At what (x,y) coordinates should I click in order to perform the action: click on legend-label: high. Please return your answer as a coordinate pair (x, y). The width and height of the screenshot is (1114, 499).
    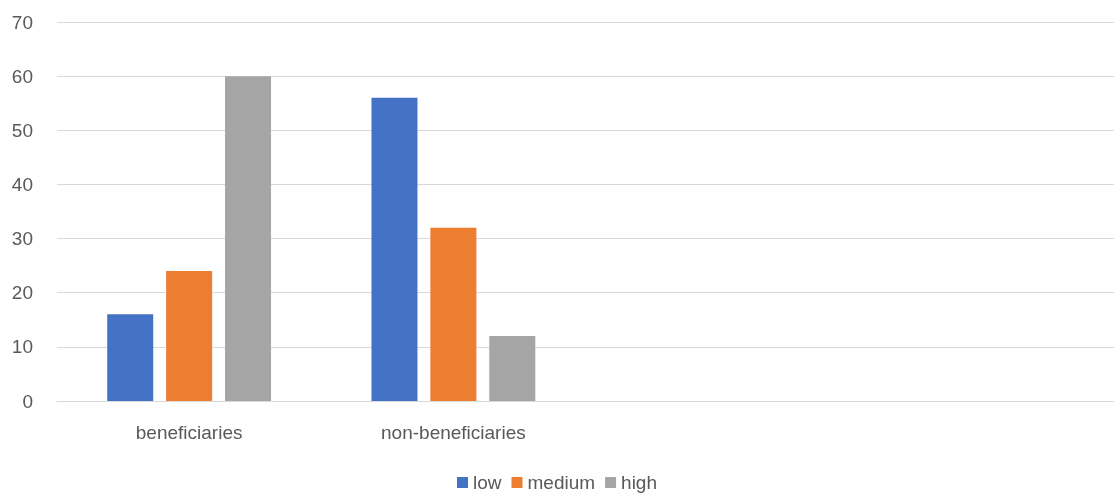
    Looking at the image, I should click on (639, 482).